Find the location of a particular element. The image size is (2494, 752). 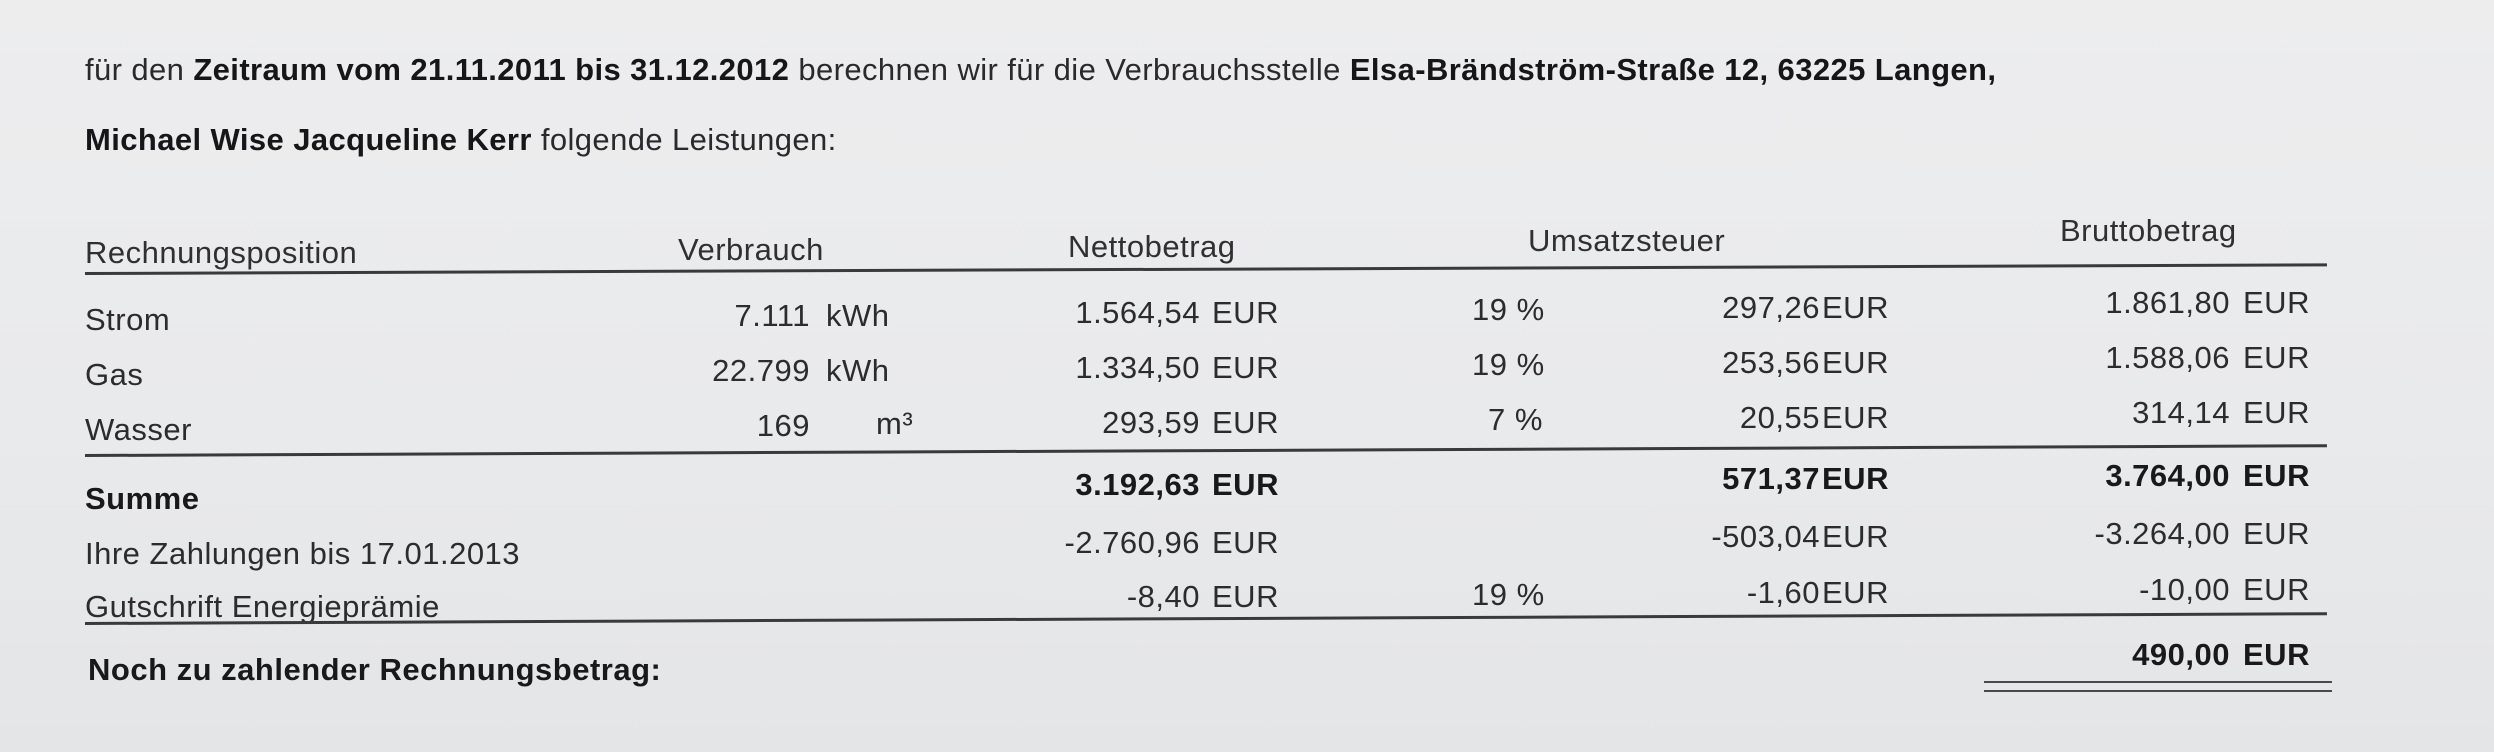

row-strom-gross-currency: EUR is located at coordinates (2276, 302).